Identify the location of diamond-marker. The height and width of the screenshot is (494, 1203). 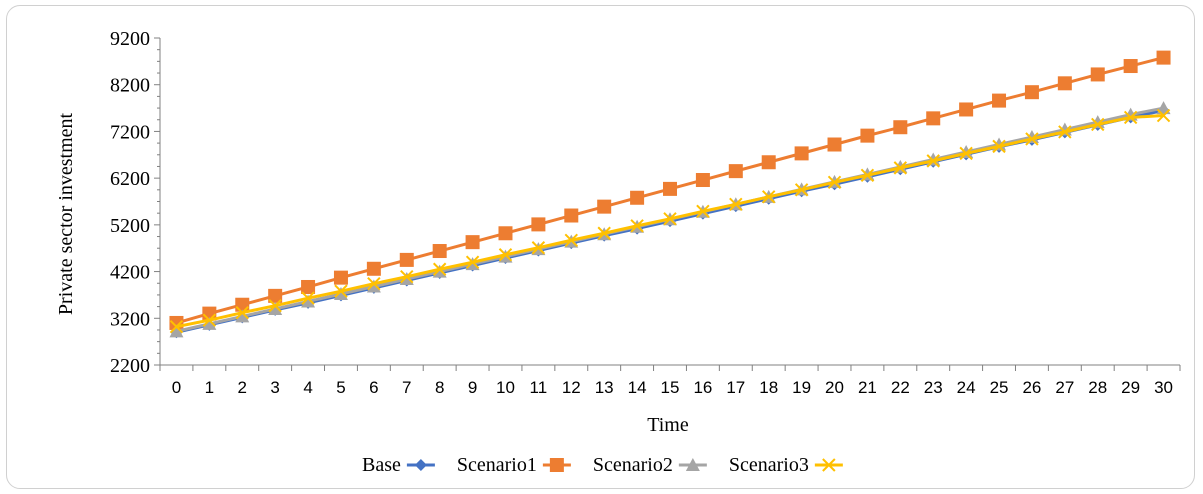
(420, 465).